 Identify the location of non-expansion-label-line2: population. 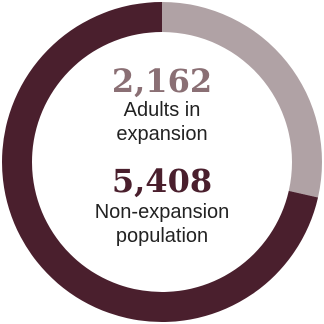
(162, 236).